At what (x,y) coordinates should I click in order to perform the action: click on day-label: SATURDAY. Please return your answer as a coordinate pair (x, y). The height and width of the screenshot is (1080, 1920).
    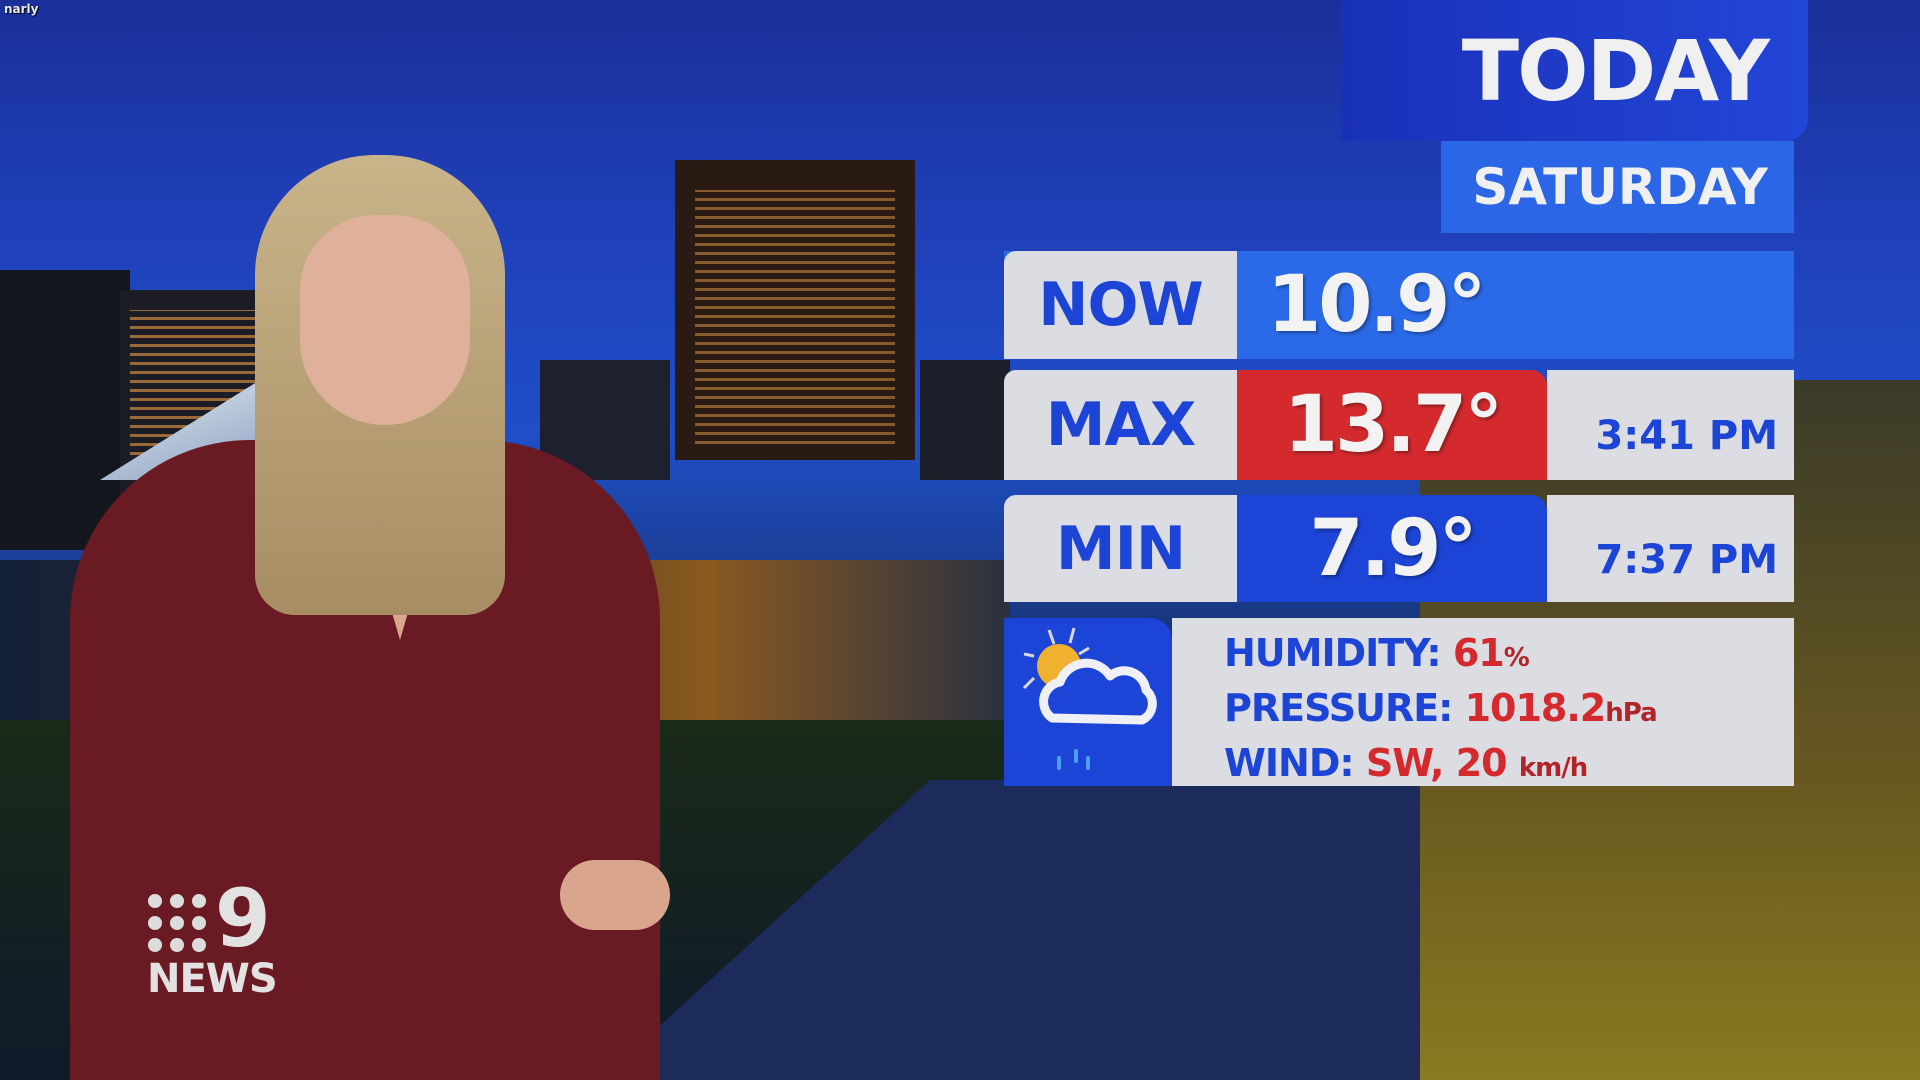
    Looking at the image, I should click on (1617, 187).